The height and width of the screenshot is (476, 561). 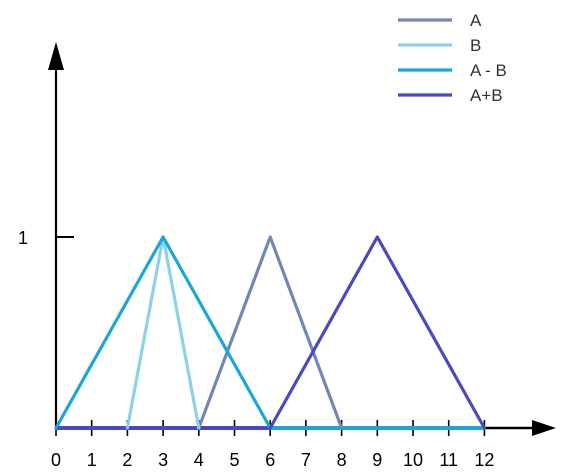 What do you see at coordinates (413, 460) in the screenshot?
I see `x-tick-label: 10` at bounding box center [413, 460].